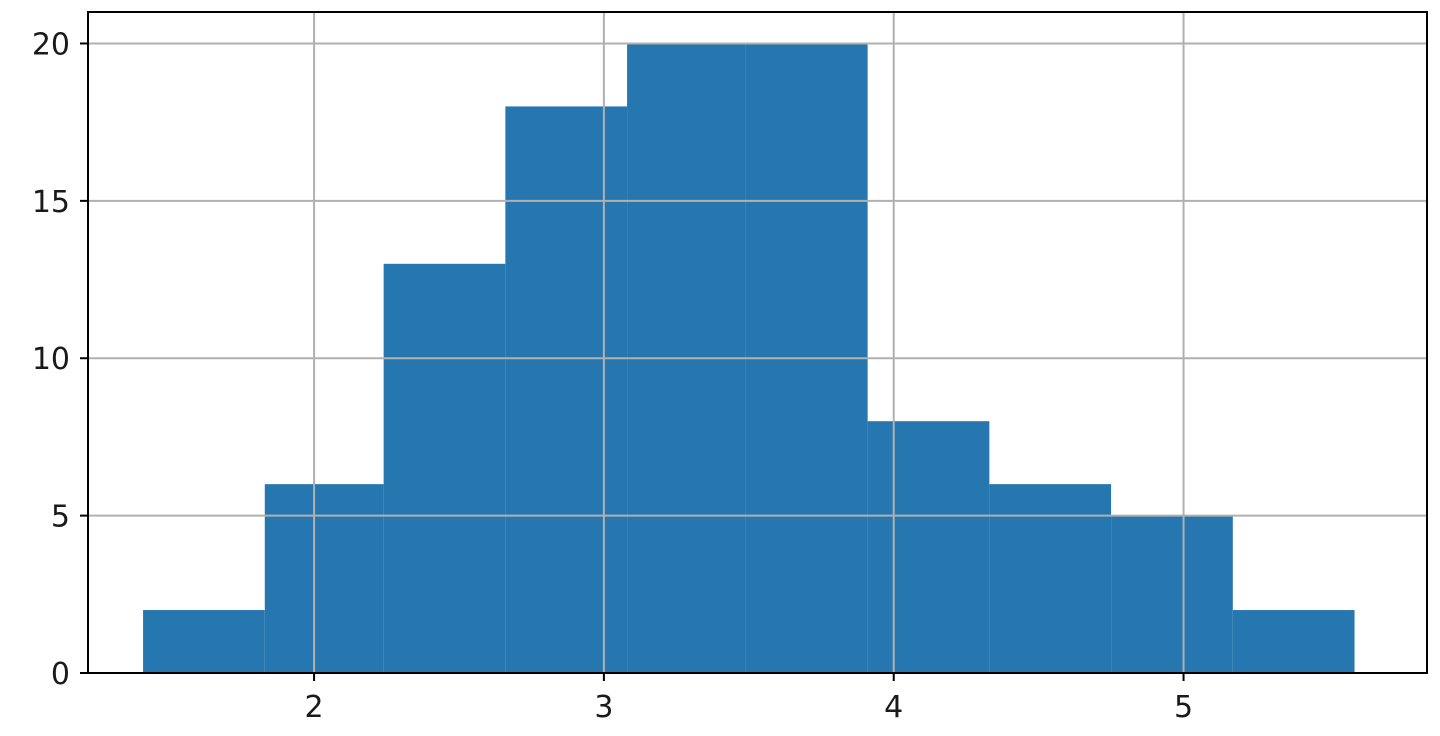 This screenshot has height=736, width=1440. I want to click on y-tick-label: 5, so click(60, 517).